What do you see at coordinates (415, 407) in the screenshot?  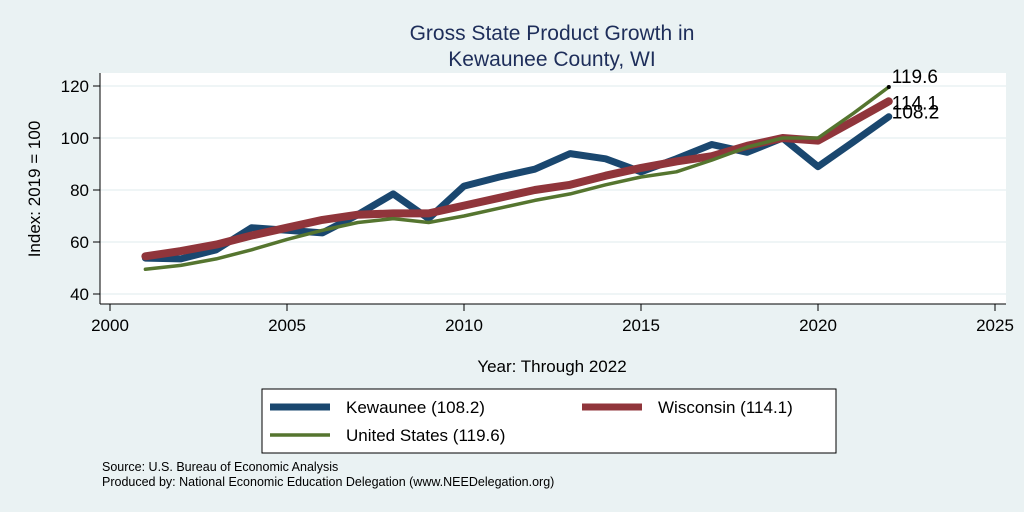 I see `legend-label-kewaunee: Kewaunee (108.2)` at bounding box center [415, 407].